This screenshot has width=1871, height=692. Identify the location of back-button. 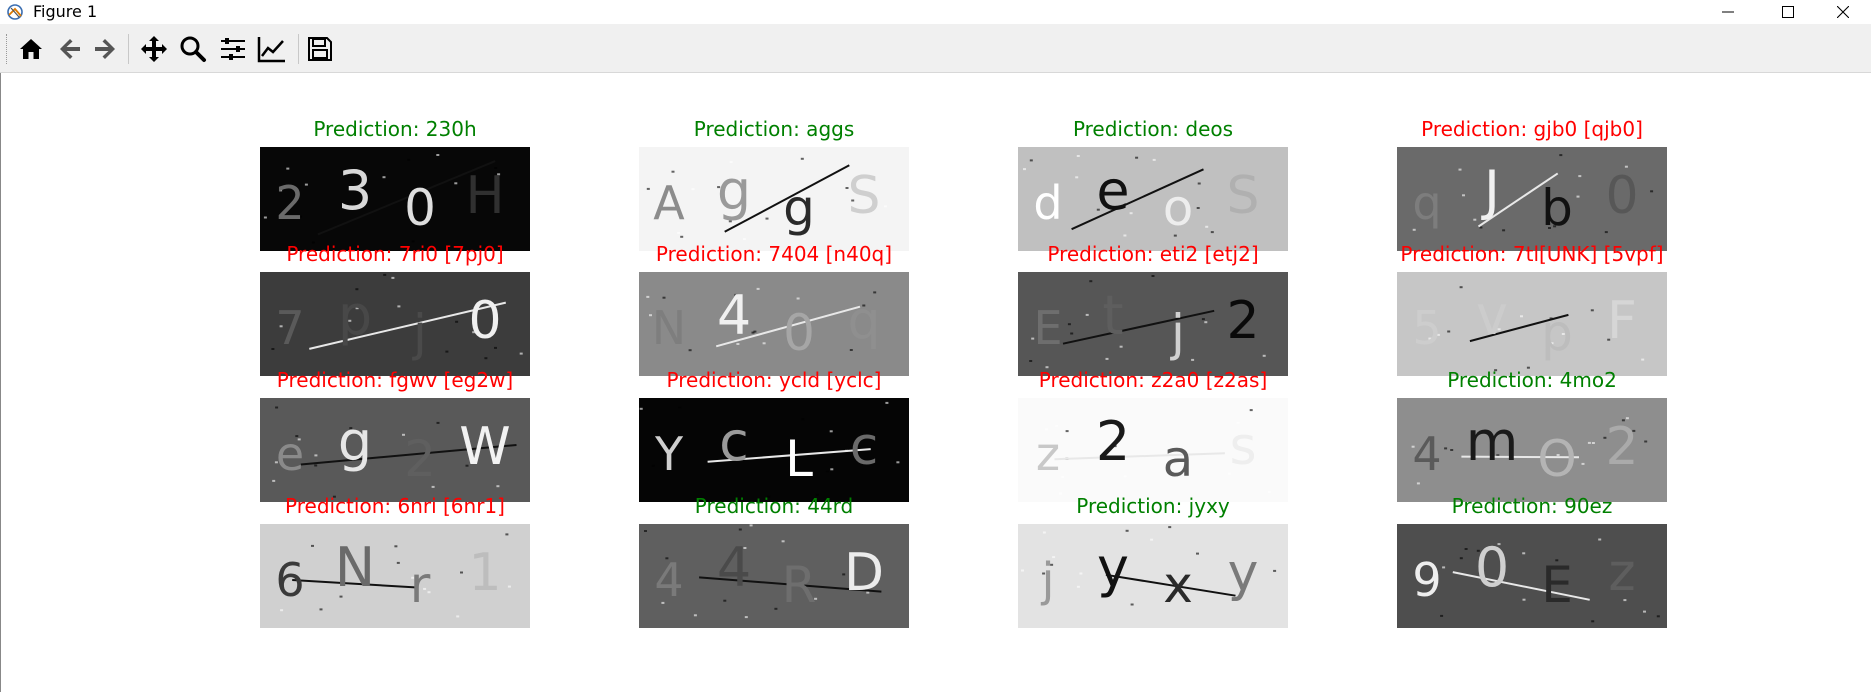
(70, 49).